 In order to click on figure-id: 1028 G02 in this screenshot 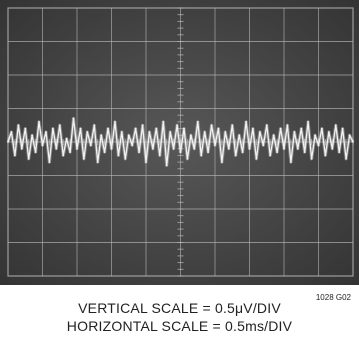, I will do `click(333, 297)`.